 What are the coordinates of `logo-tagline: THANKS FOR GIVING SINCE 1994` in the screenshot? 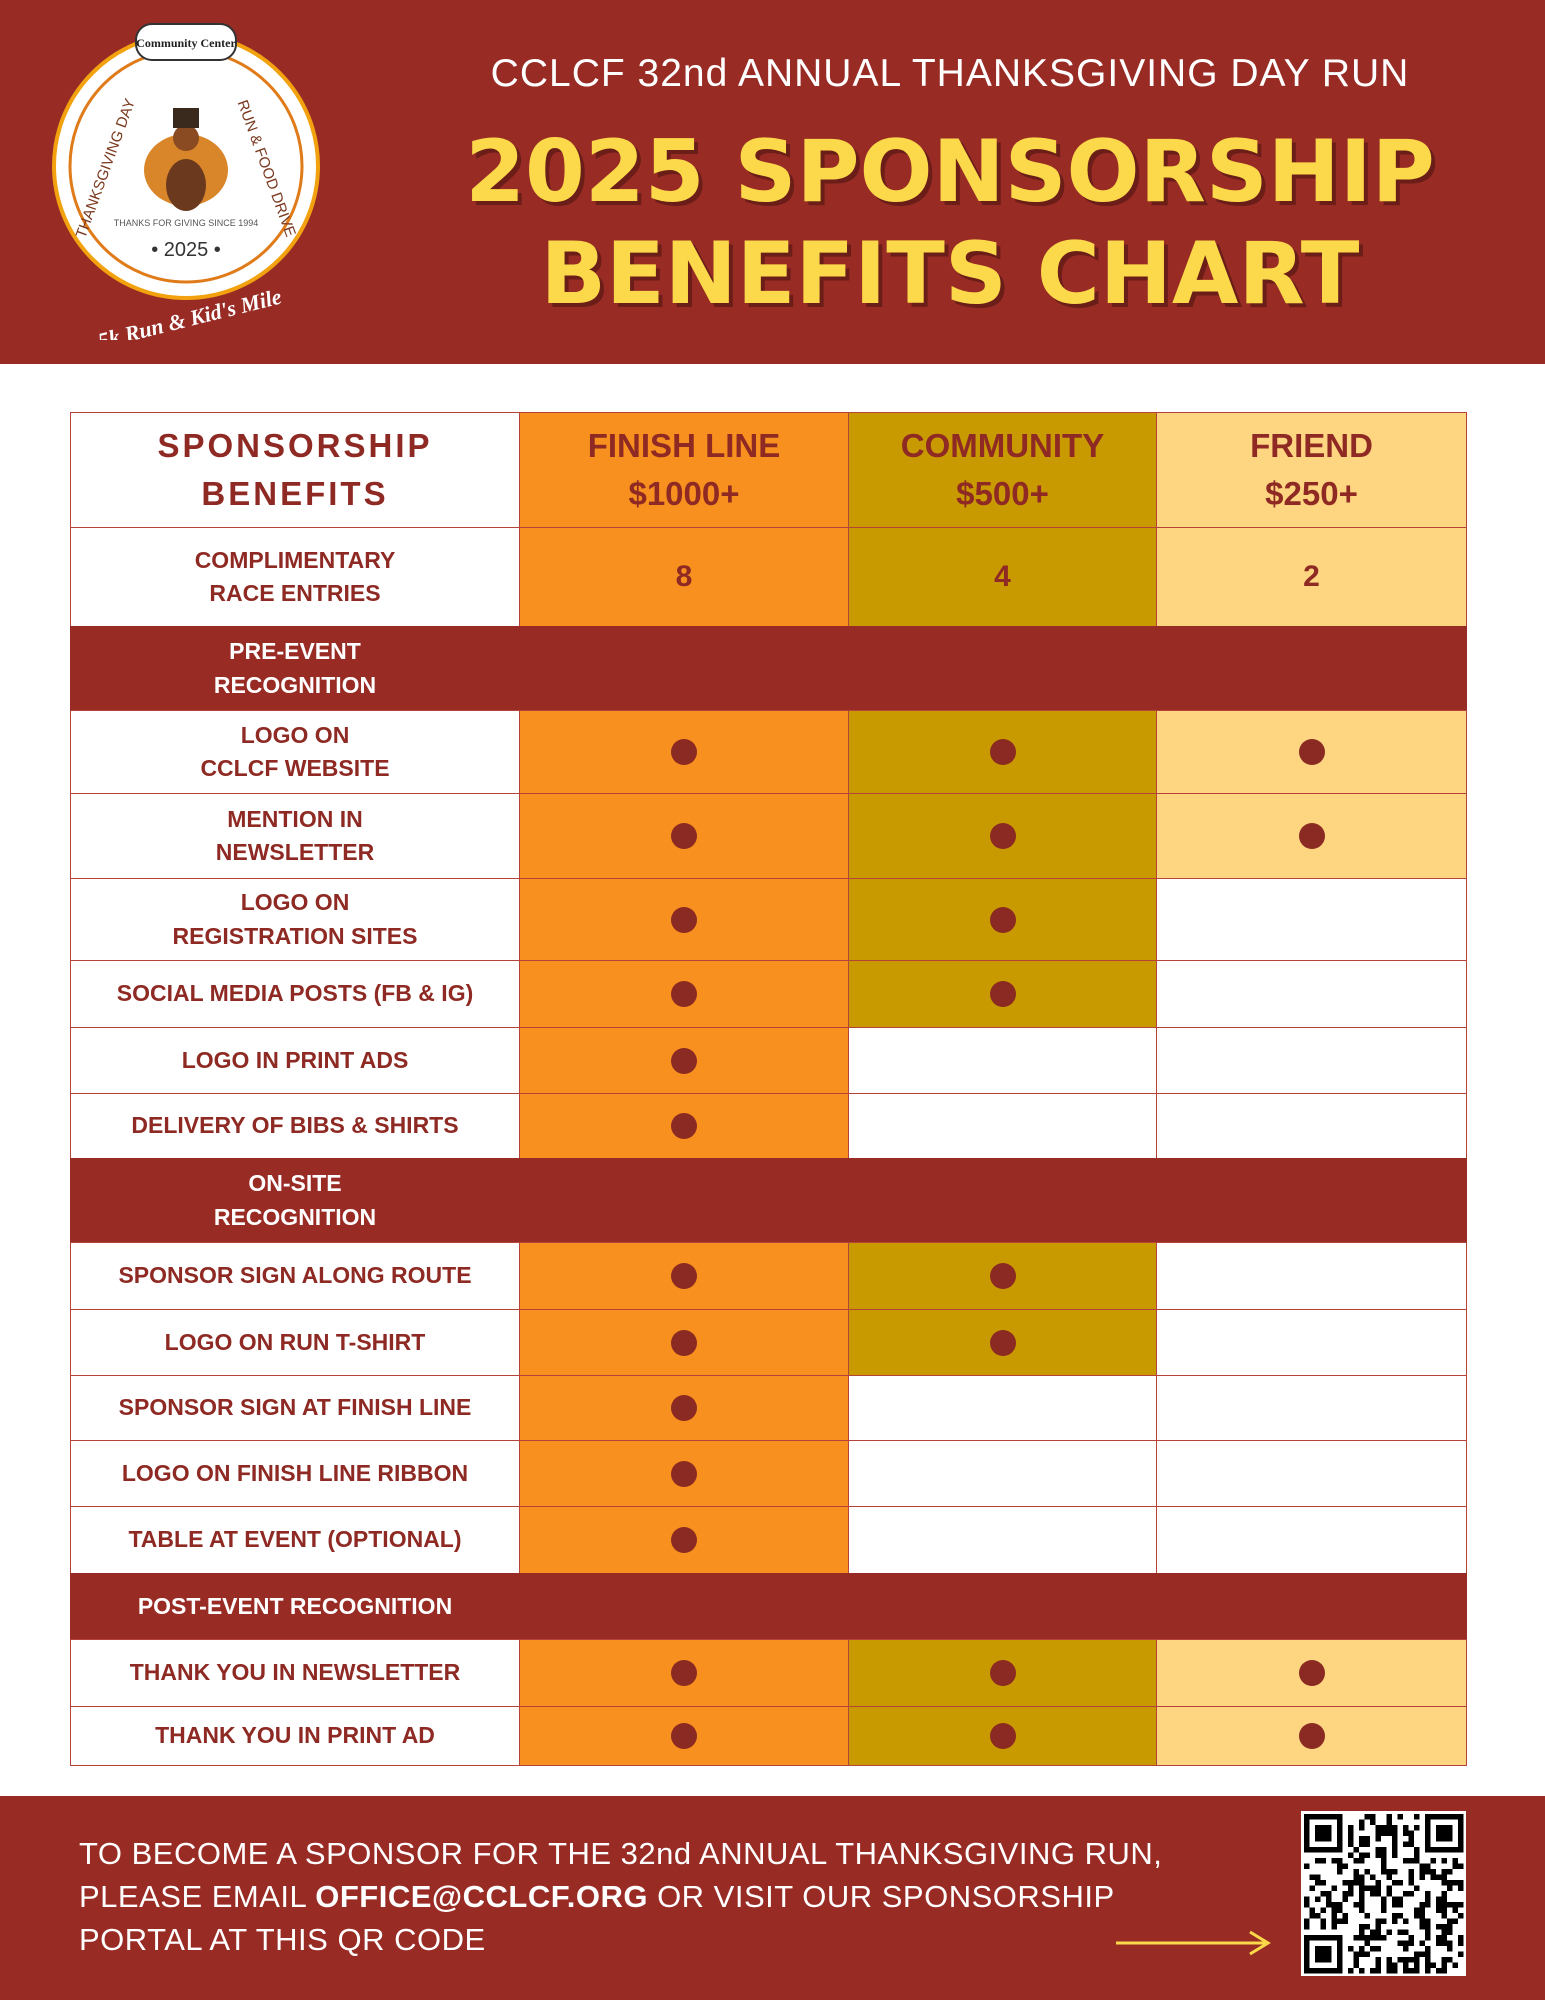 It's located at (186, 223).